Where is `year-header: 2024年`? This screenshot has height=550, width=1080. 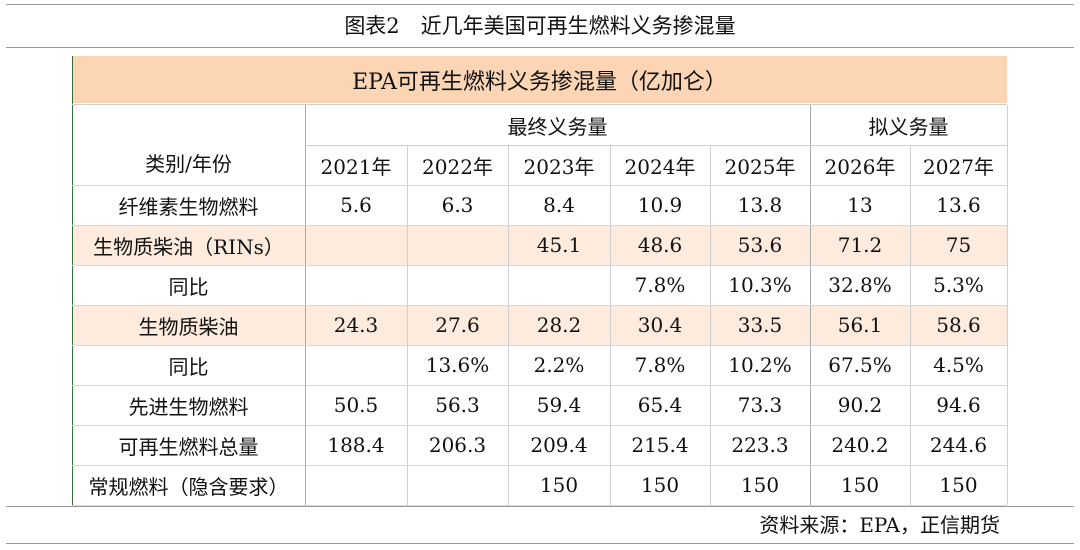 year-header: 2024年 is located at coordinates (660, 166).